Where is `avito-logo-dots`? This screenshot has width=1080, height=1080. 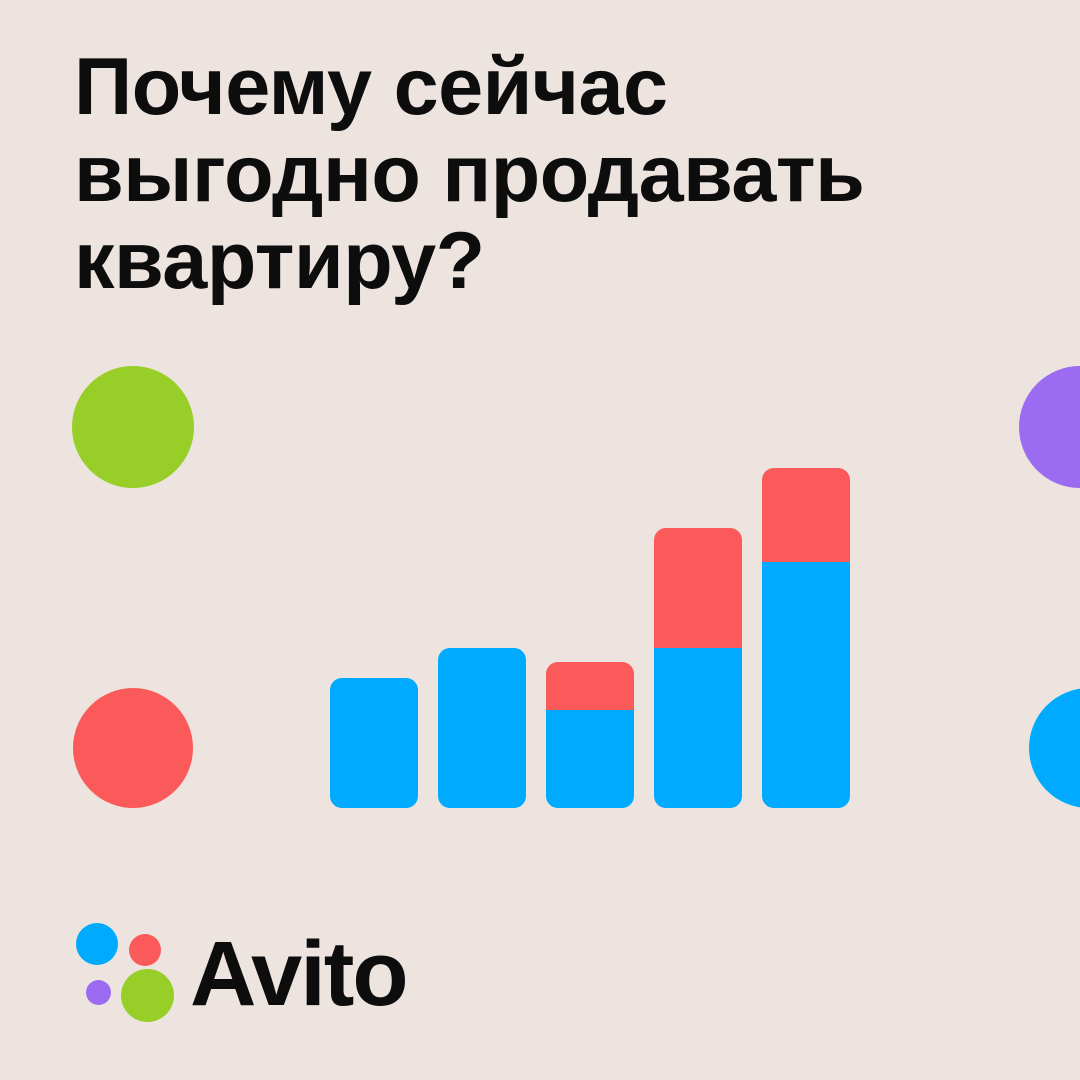 avito-logo-dots is located at coordinates (124, 971).